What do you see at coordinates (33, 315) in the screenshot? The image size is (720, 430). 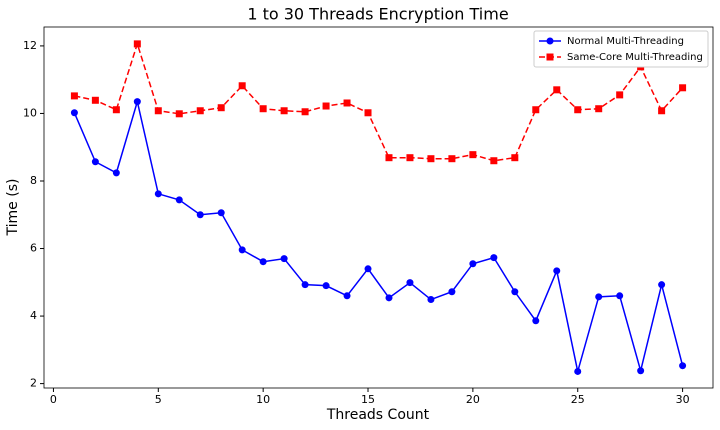 I see `y-tick-label: 4` at bounding box center [33, 315].